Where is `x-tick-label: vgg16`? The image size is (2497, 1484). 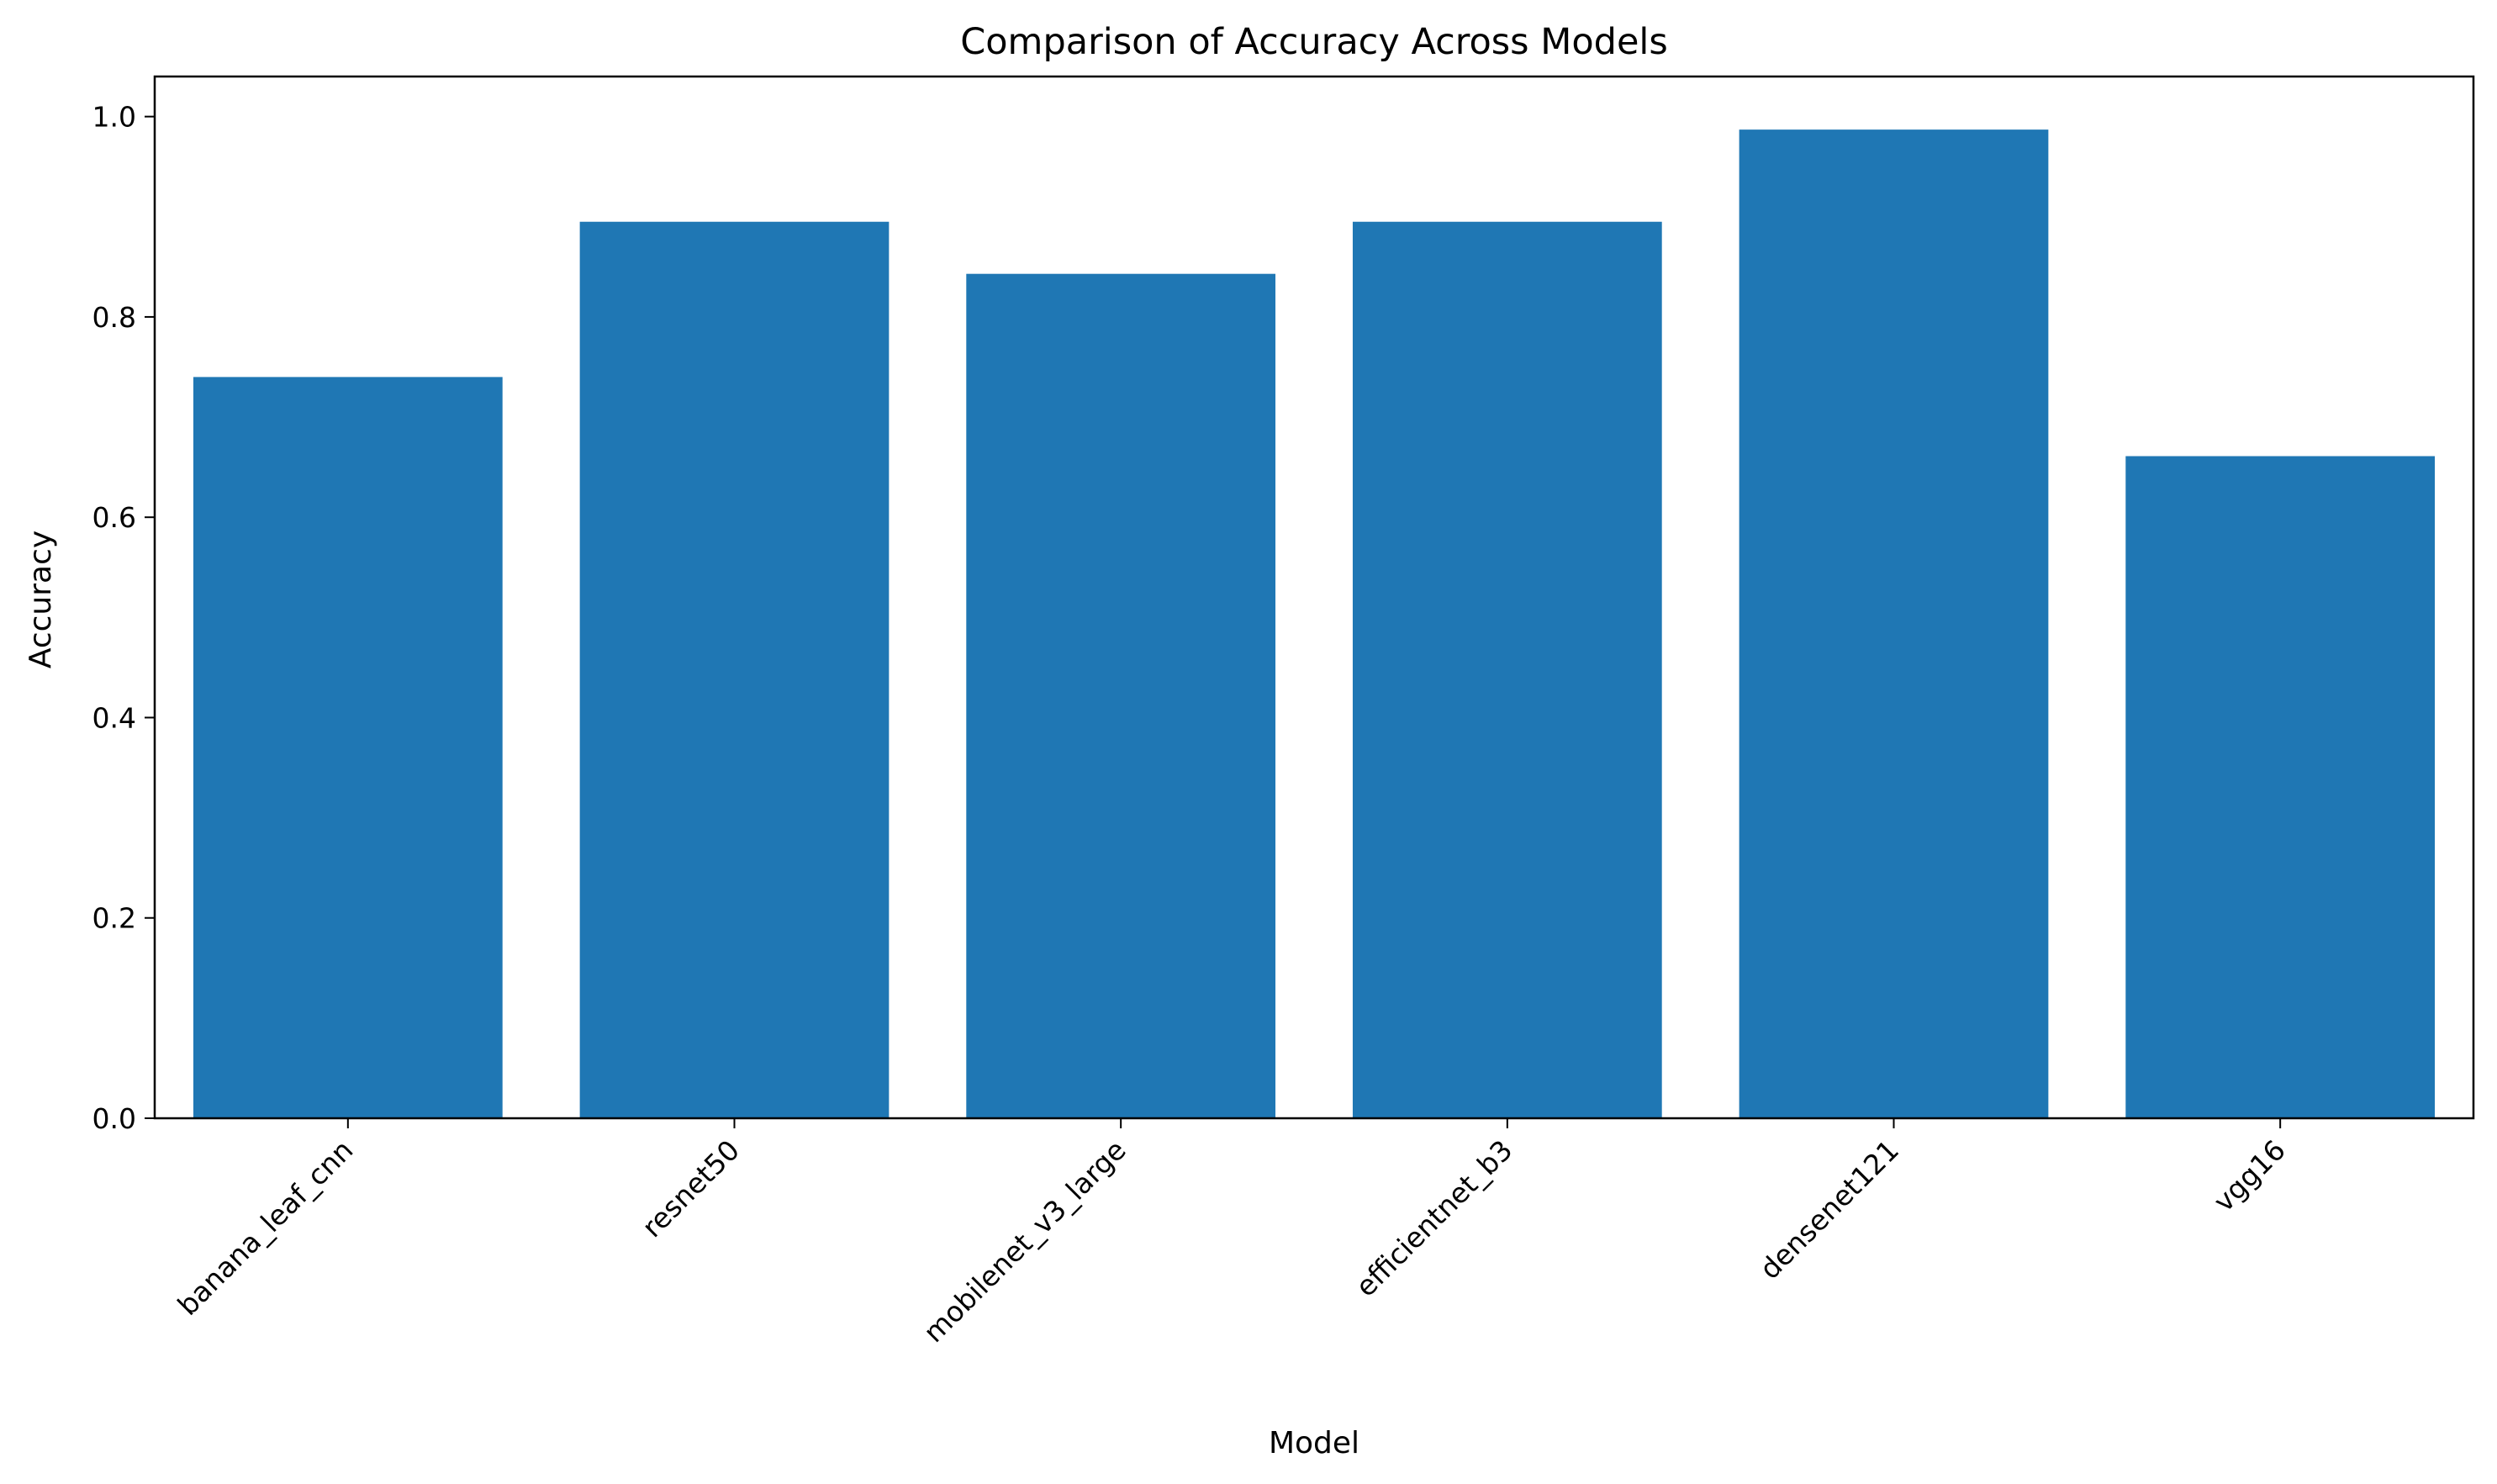 x-tick-label: vgg16 is located at coordinates (2249, 1175).